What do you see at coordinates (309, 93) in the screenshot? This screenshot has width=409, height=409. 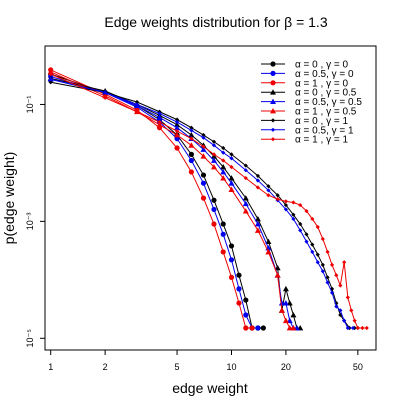 I see `legend-entry: α = 0 , γ = 0.5` at bounding box center [309, 93].